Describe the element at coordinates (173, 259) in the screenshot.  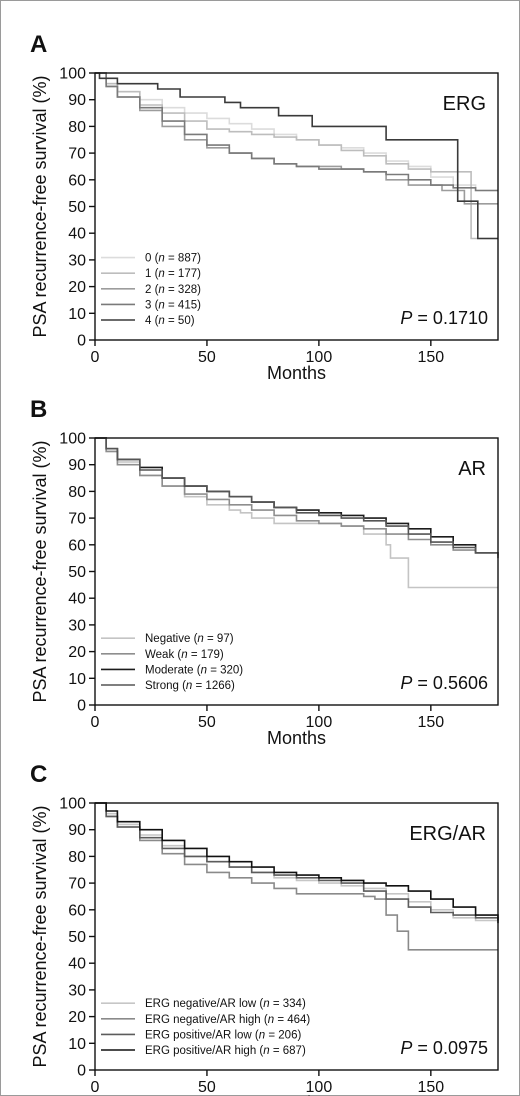
I see `legend-entry: 0 (n = 887)` at that location.